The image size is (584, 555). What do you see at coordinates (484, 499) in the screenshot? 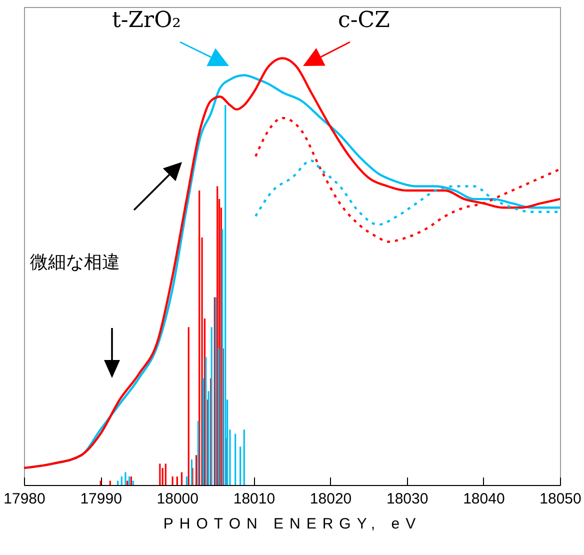
I see `x-tick-label: 18040` at bounding box center [484, 499].